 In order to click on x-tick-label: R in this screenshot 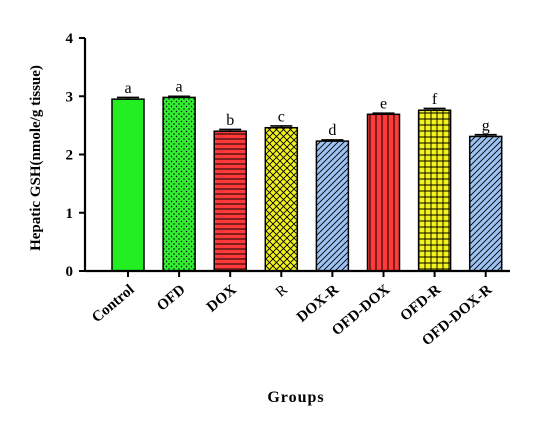, I will do `click(282, 291)`.